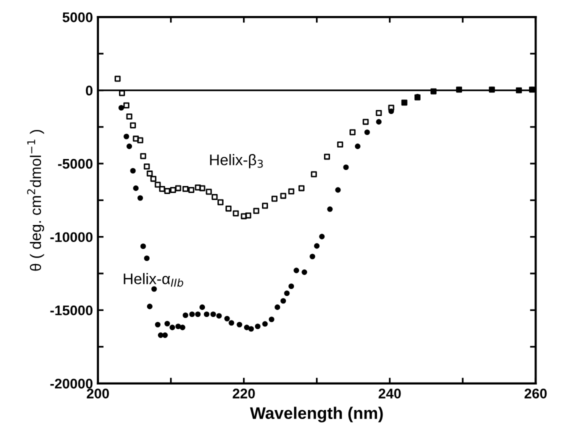 Image resolution: width=576 pixels, height=426 pixels. What do you see at coordinates (35, 200) in the screenshot?
I see `y-axis-title: θ ( deg. cm$^{2}$dmol$^{−1}$ )` at bounding box center [35, 200].